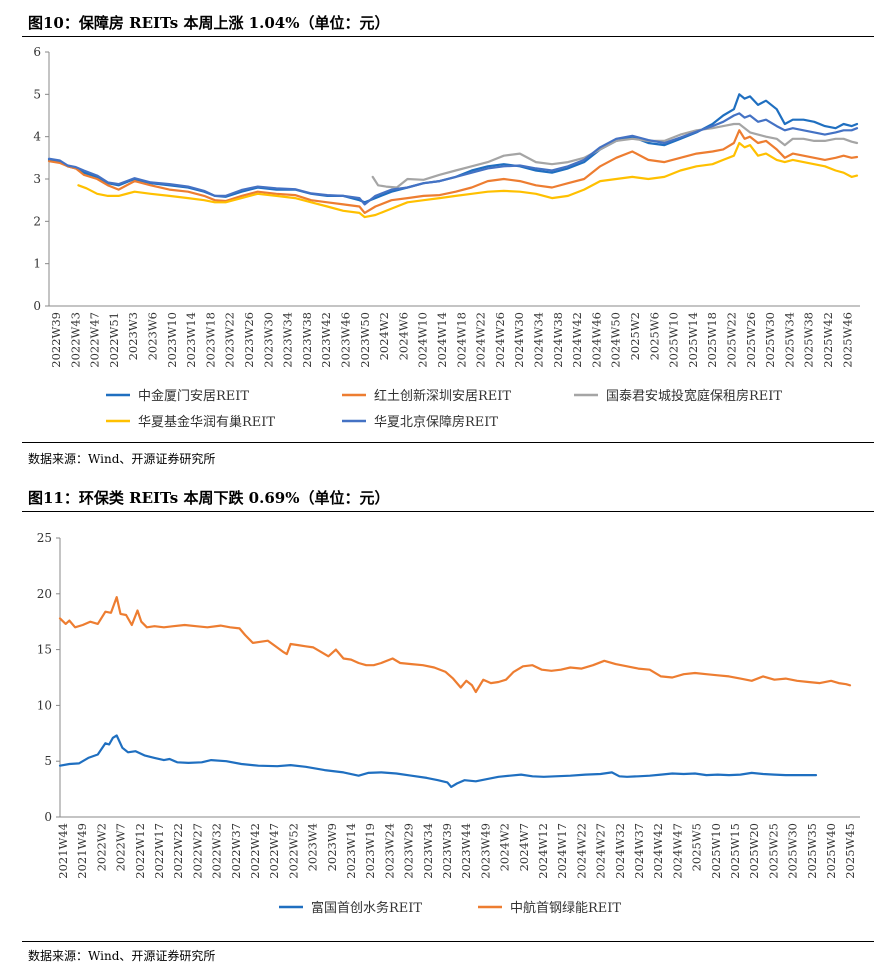  Describe the element at coordinates (193, 396) in the screenshot. I see `legend-label-0: 中金厦门安居REIT` at that location.